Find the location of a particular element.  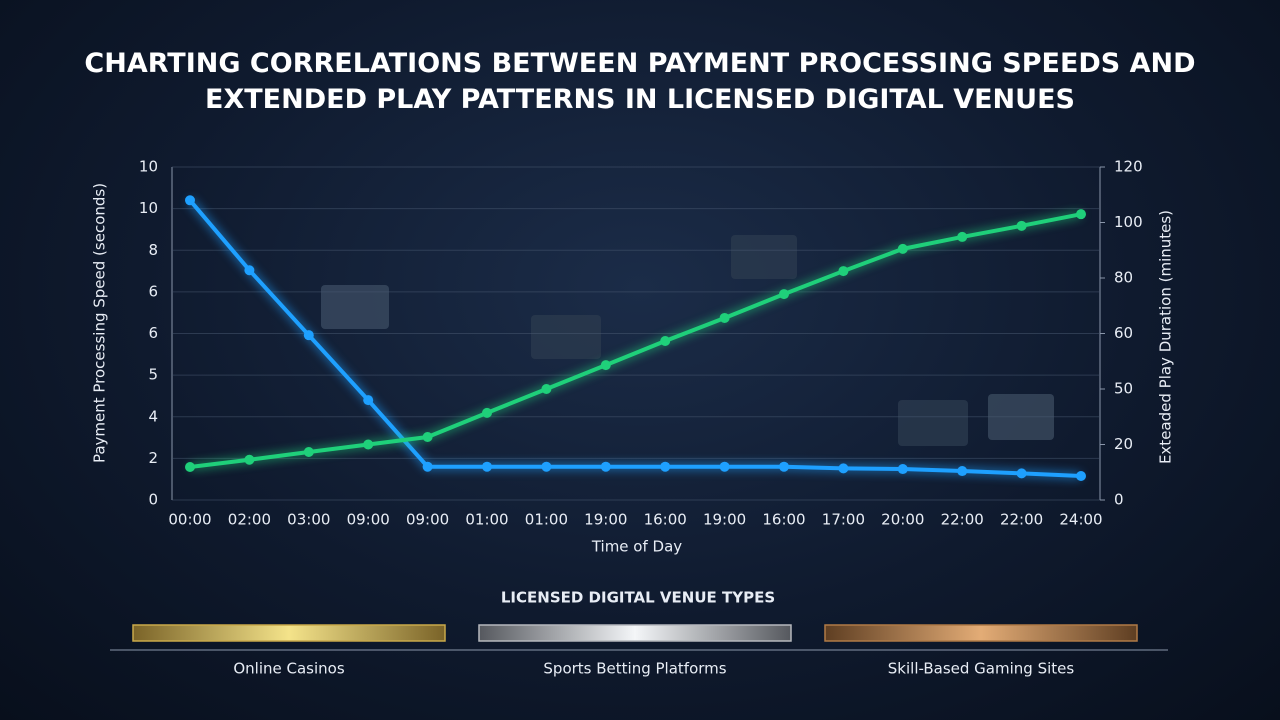

y2-axis-label: Exteaded Play Duration (minutes) is located at coordinates (1166, 337).